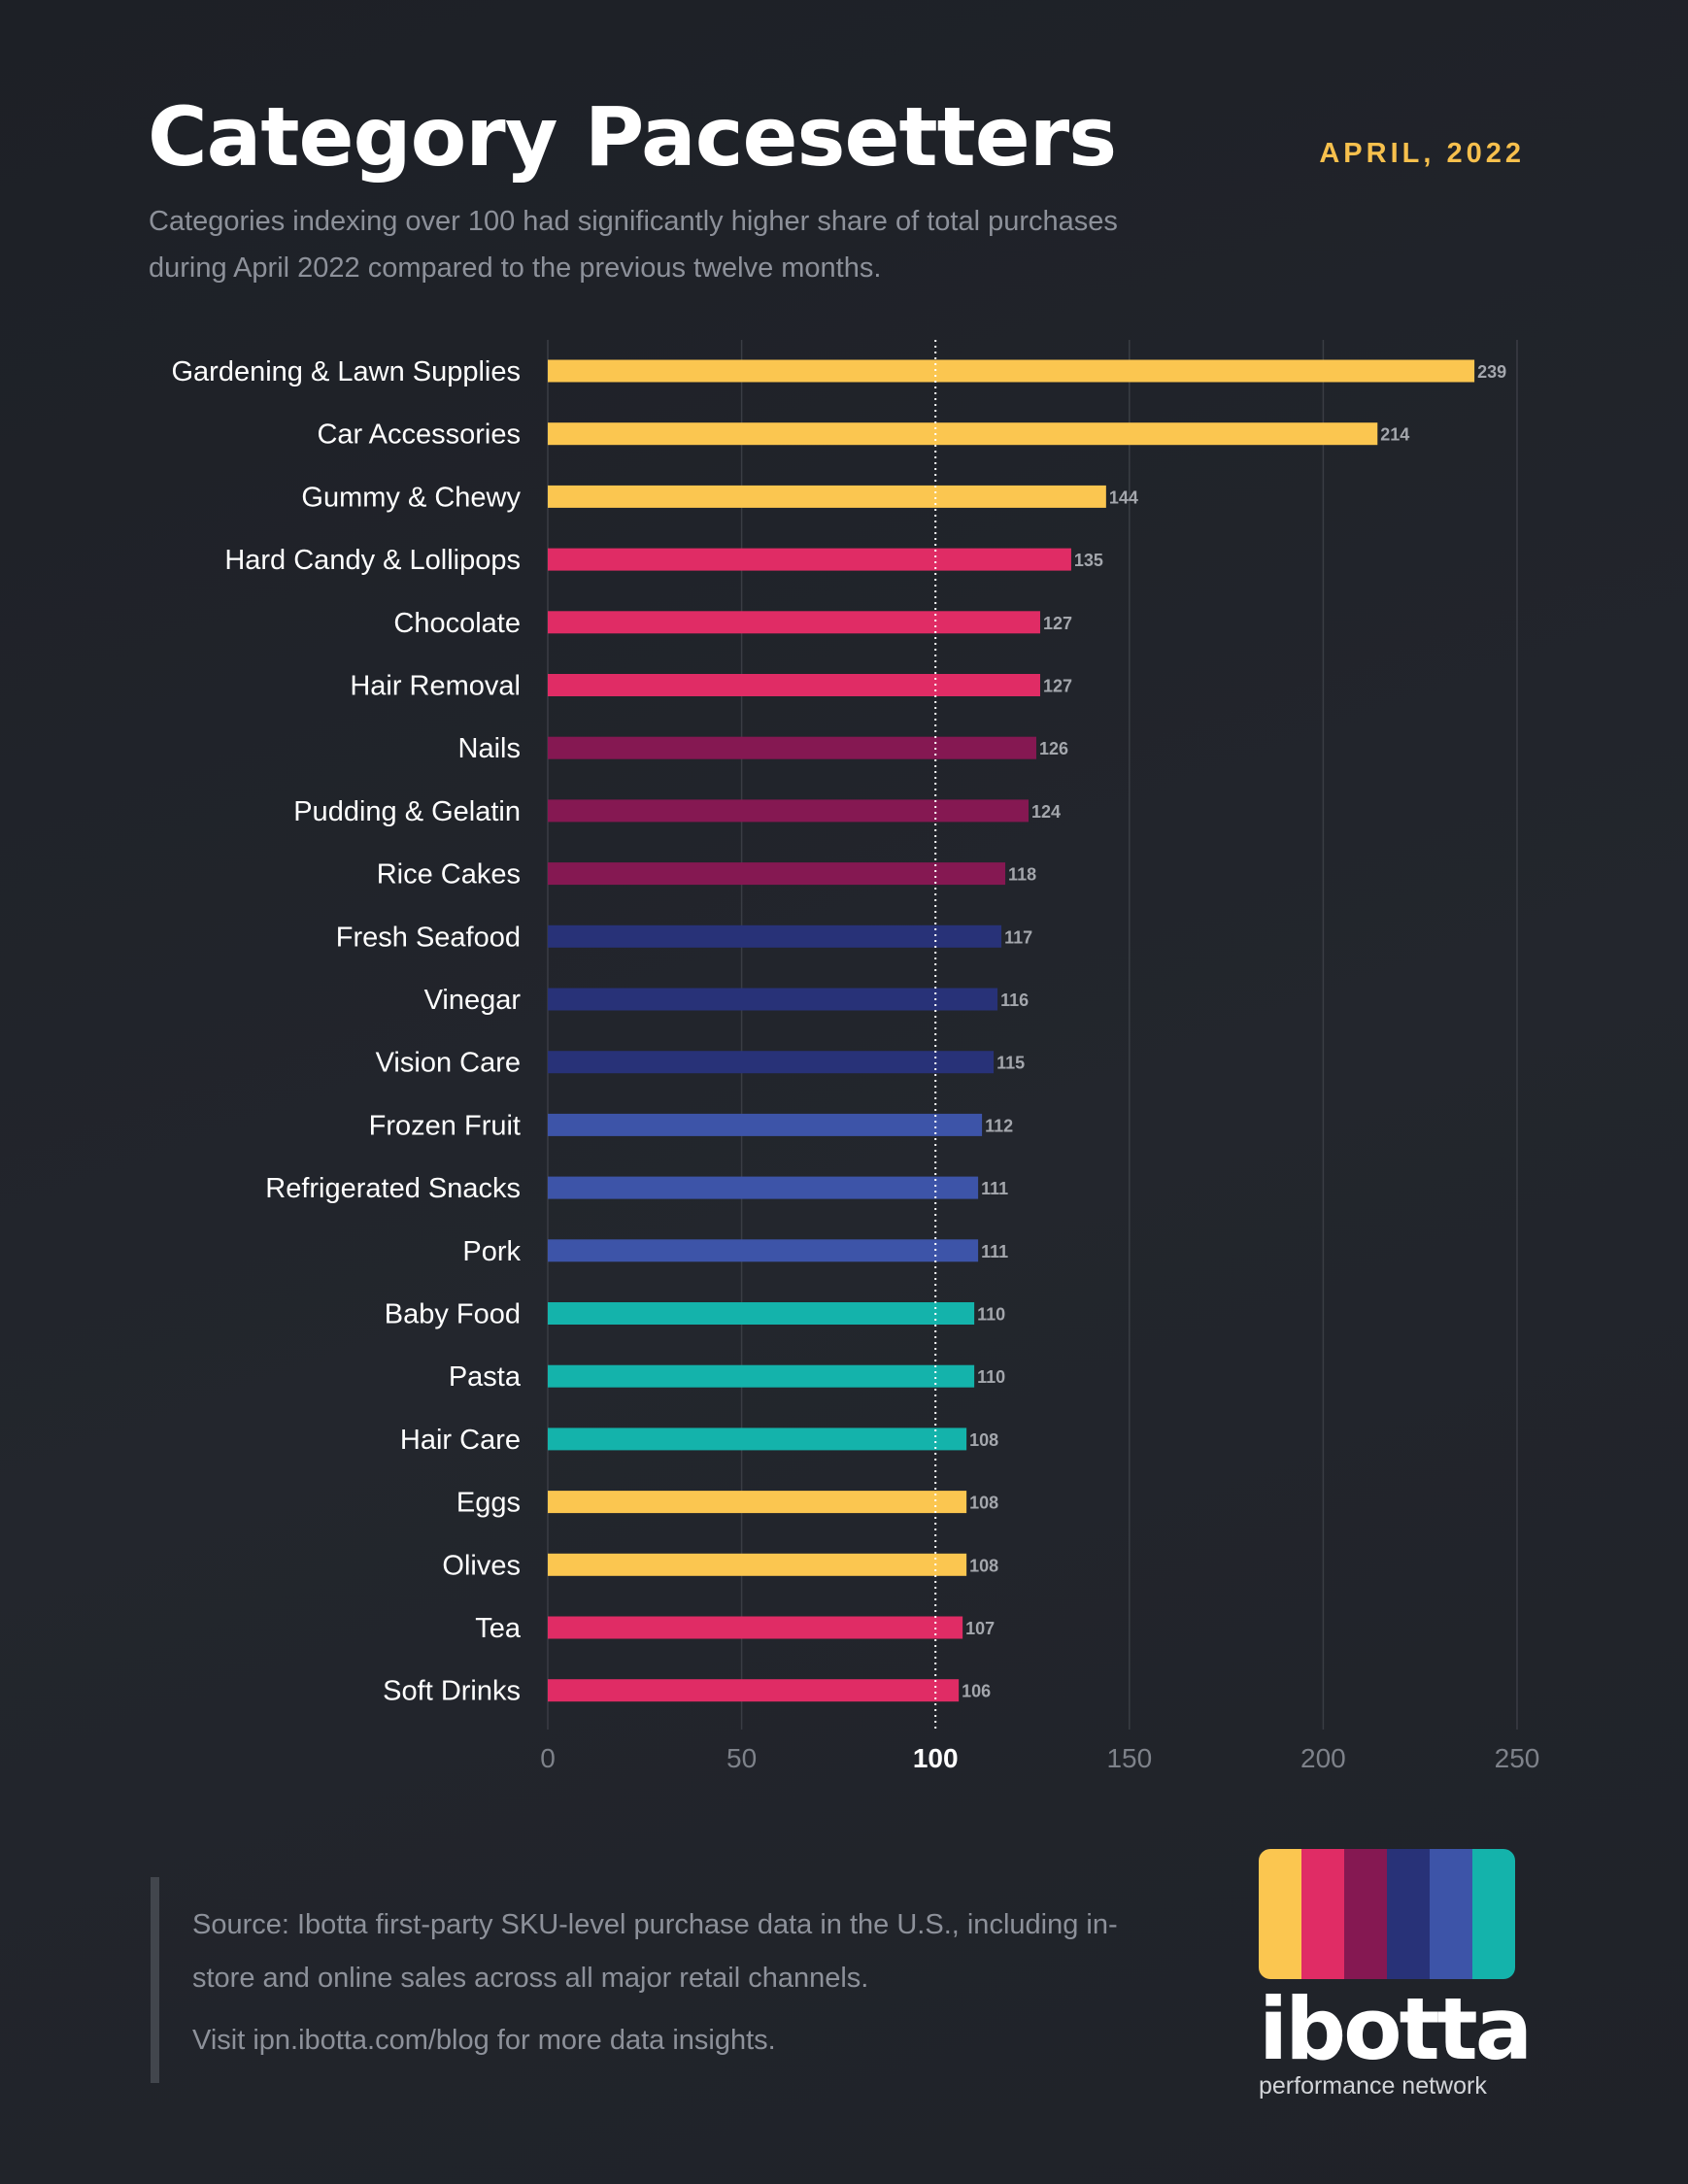 This screenshot has height=2184, width=1688. I want to click on logo-wordmark: ibotta, so click(1396, 2029).